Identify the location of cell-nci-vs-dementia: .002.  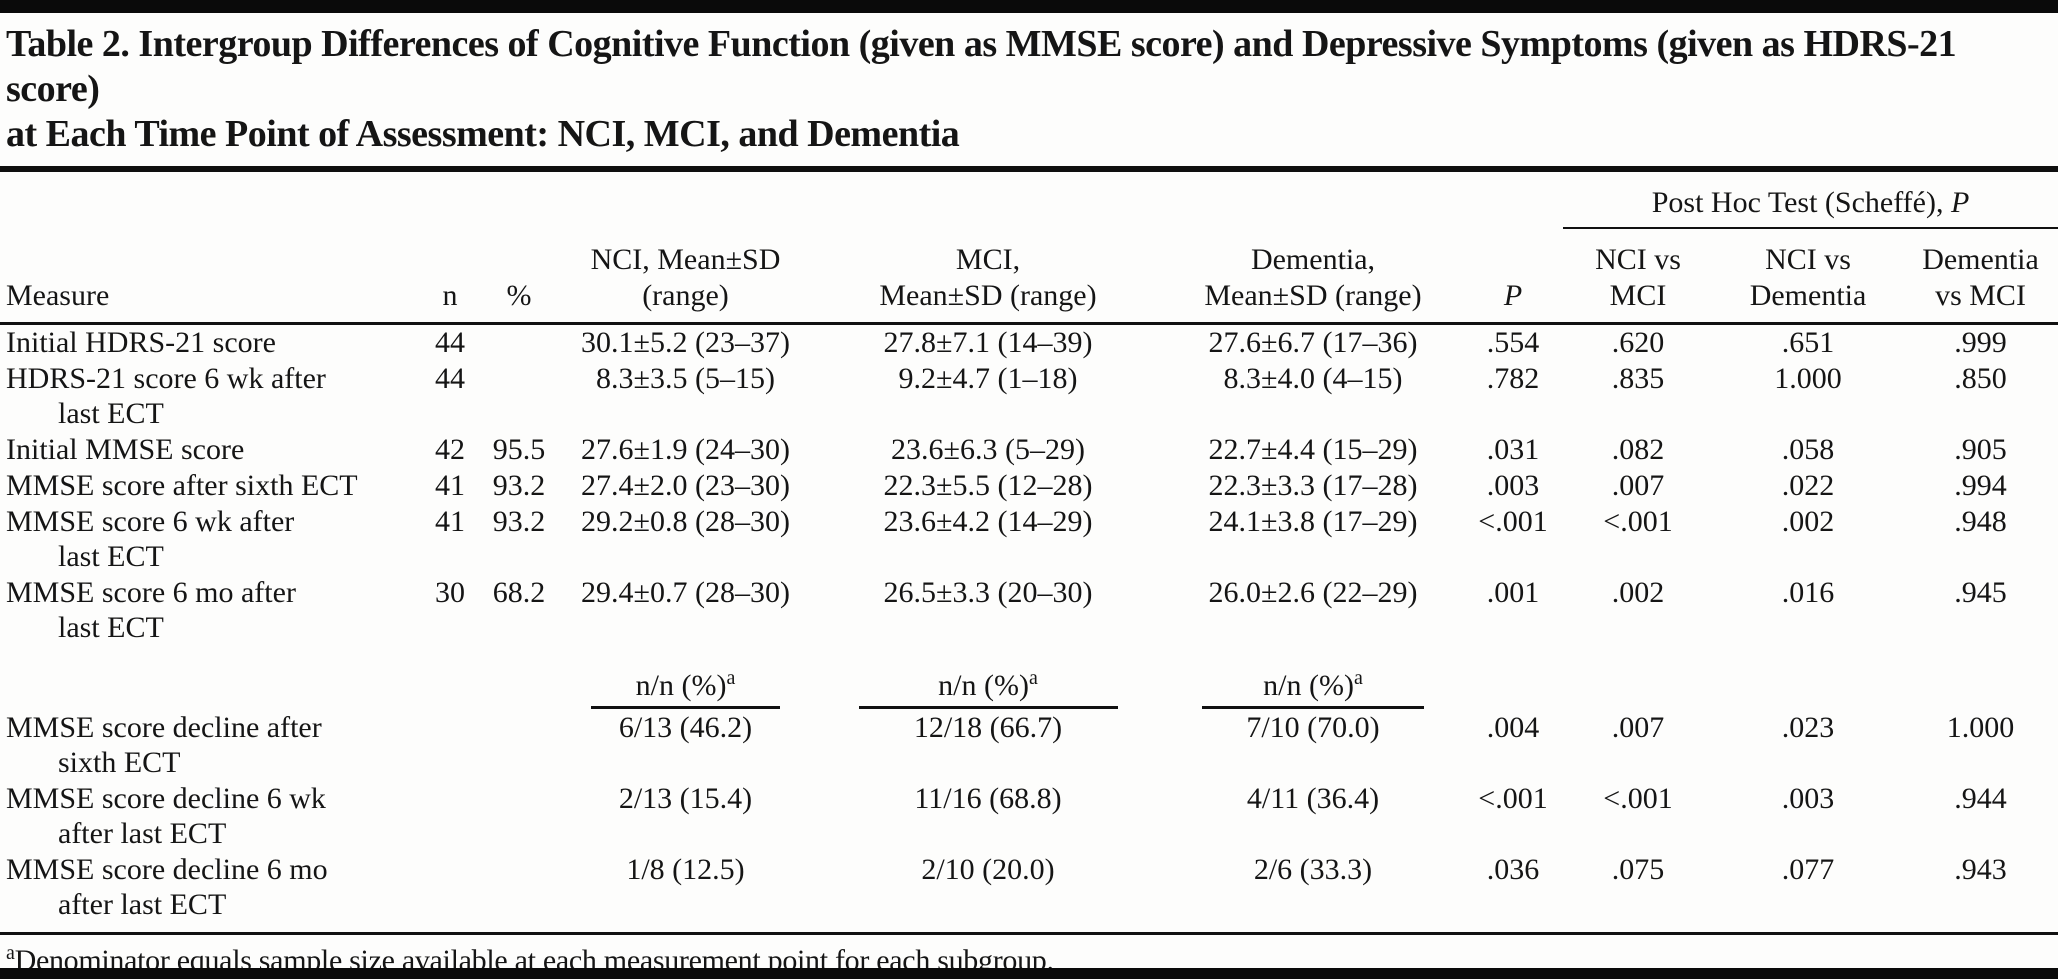
(1808, 521).